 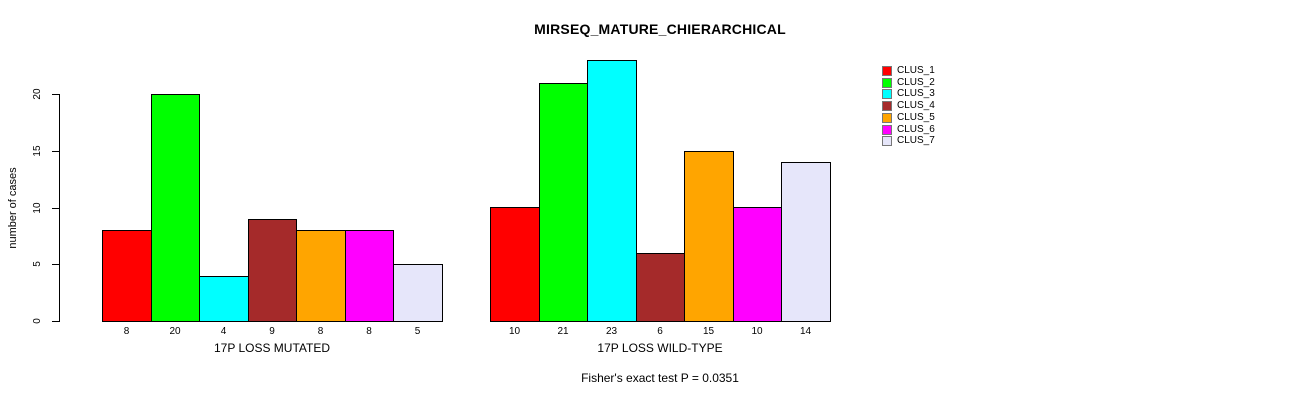 What do you see at coordinates (417, 331) in the screenshot?
I see `bar-value-label: 5` at bounding box center [417, 331].